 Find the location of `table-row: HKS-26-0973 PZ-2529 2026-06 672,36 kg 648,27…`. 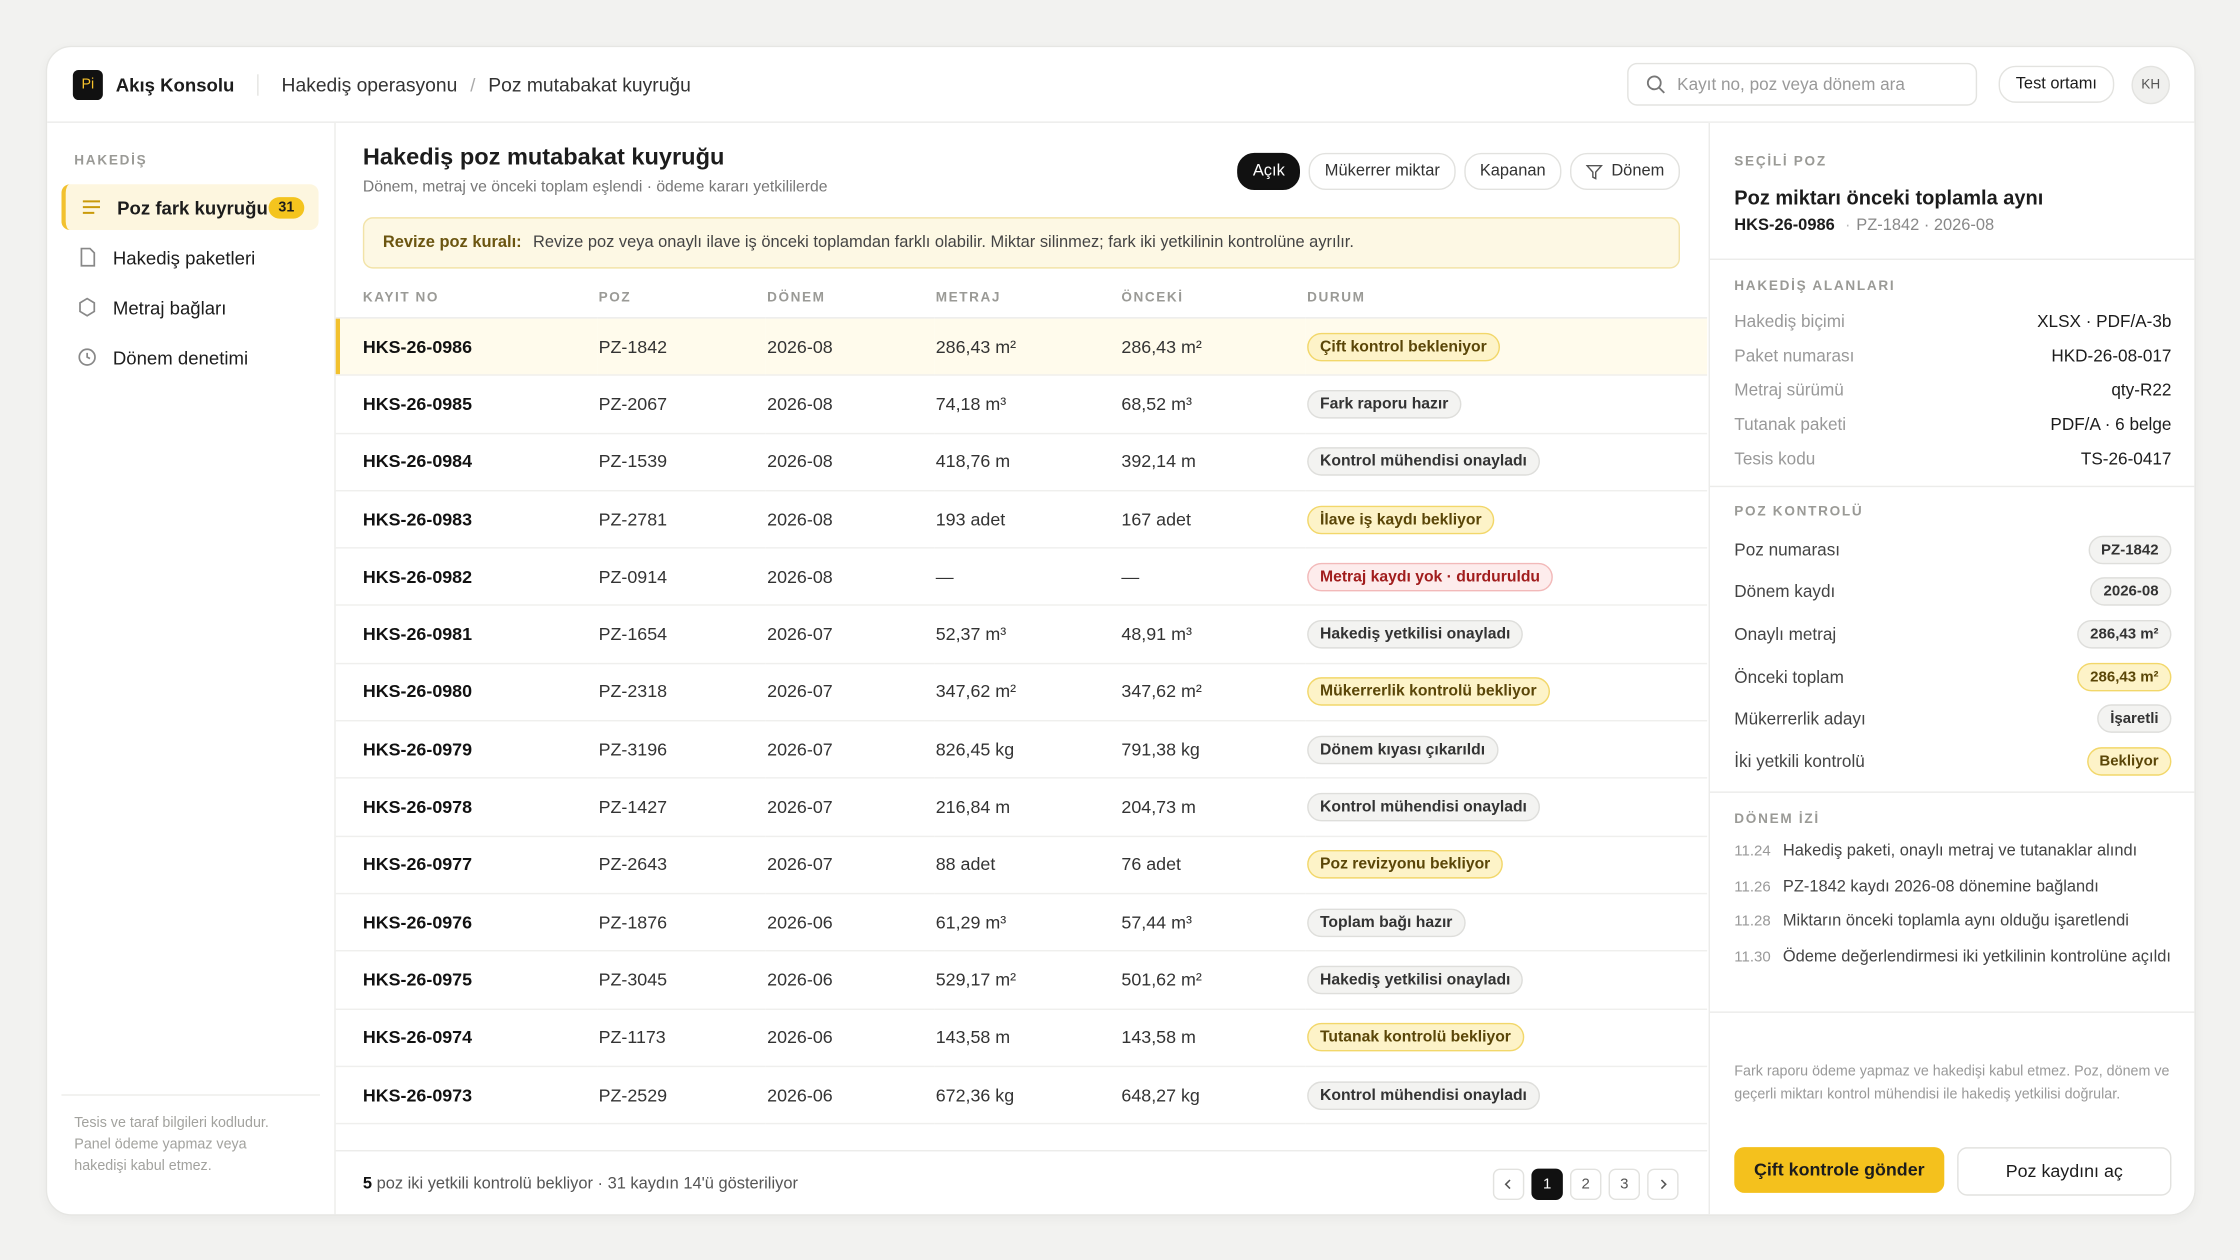

table-row: HKS-26-0973 PZ-2529 2026-06 672,36 kg 648,27… is located at coordinates (1021, 1095).